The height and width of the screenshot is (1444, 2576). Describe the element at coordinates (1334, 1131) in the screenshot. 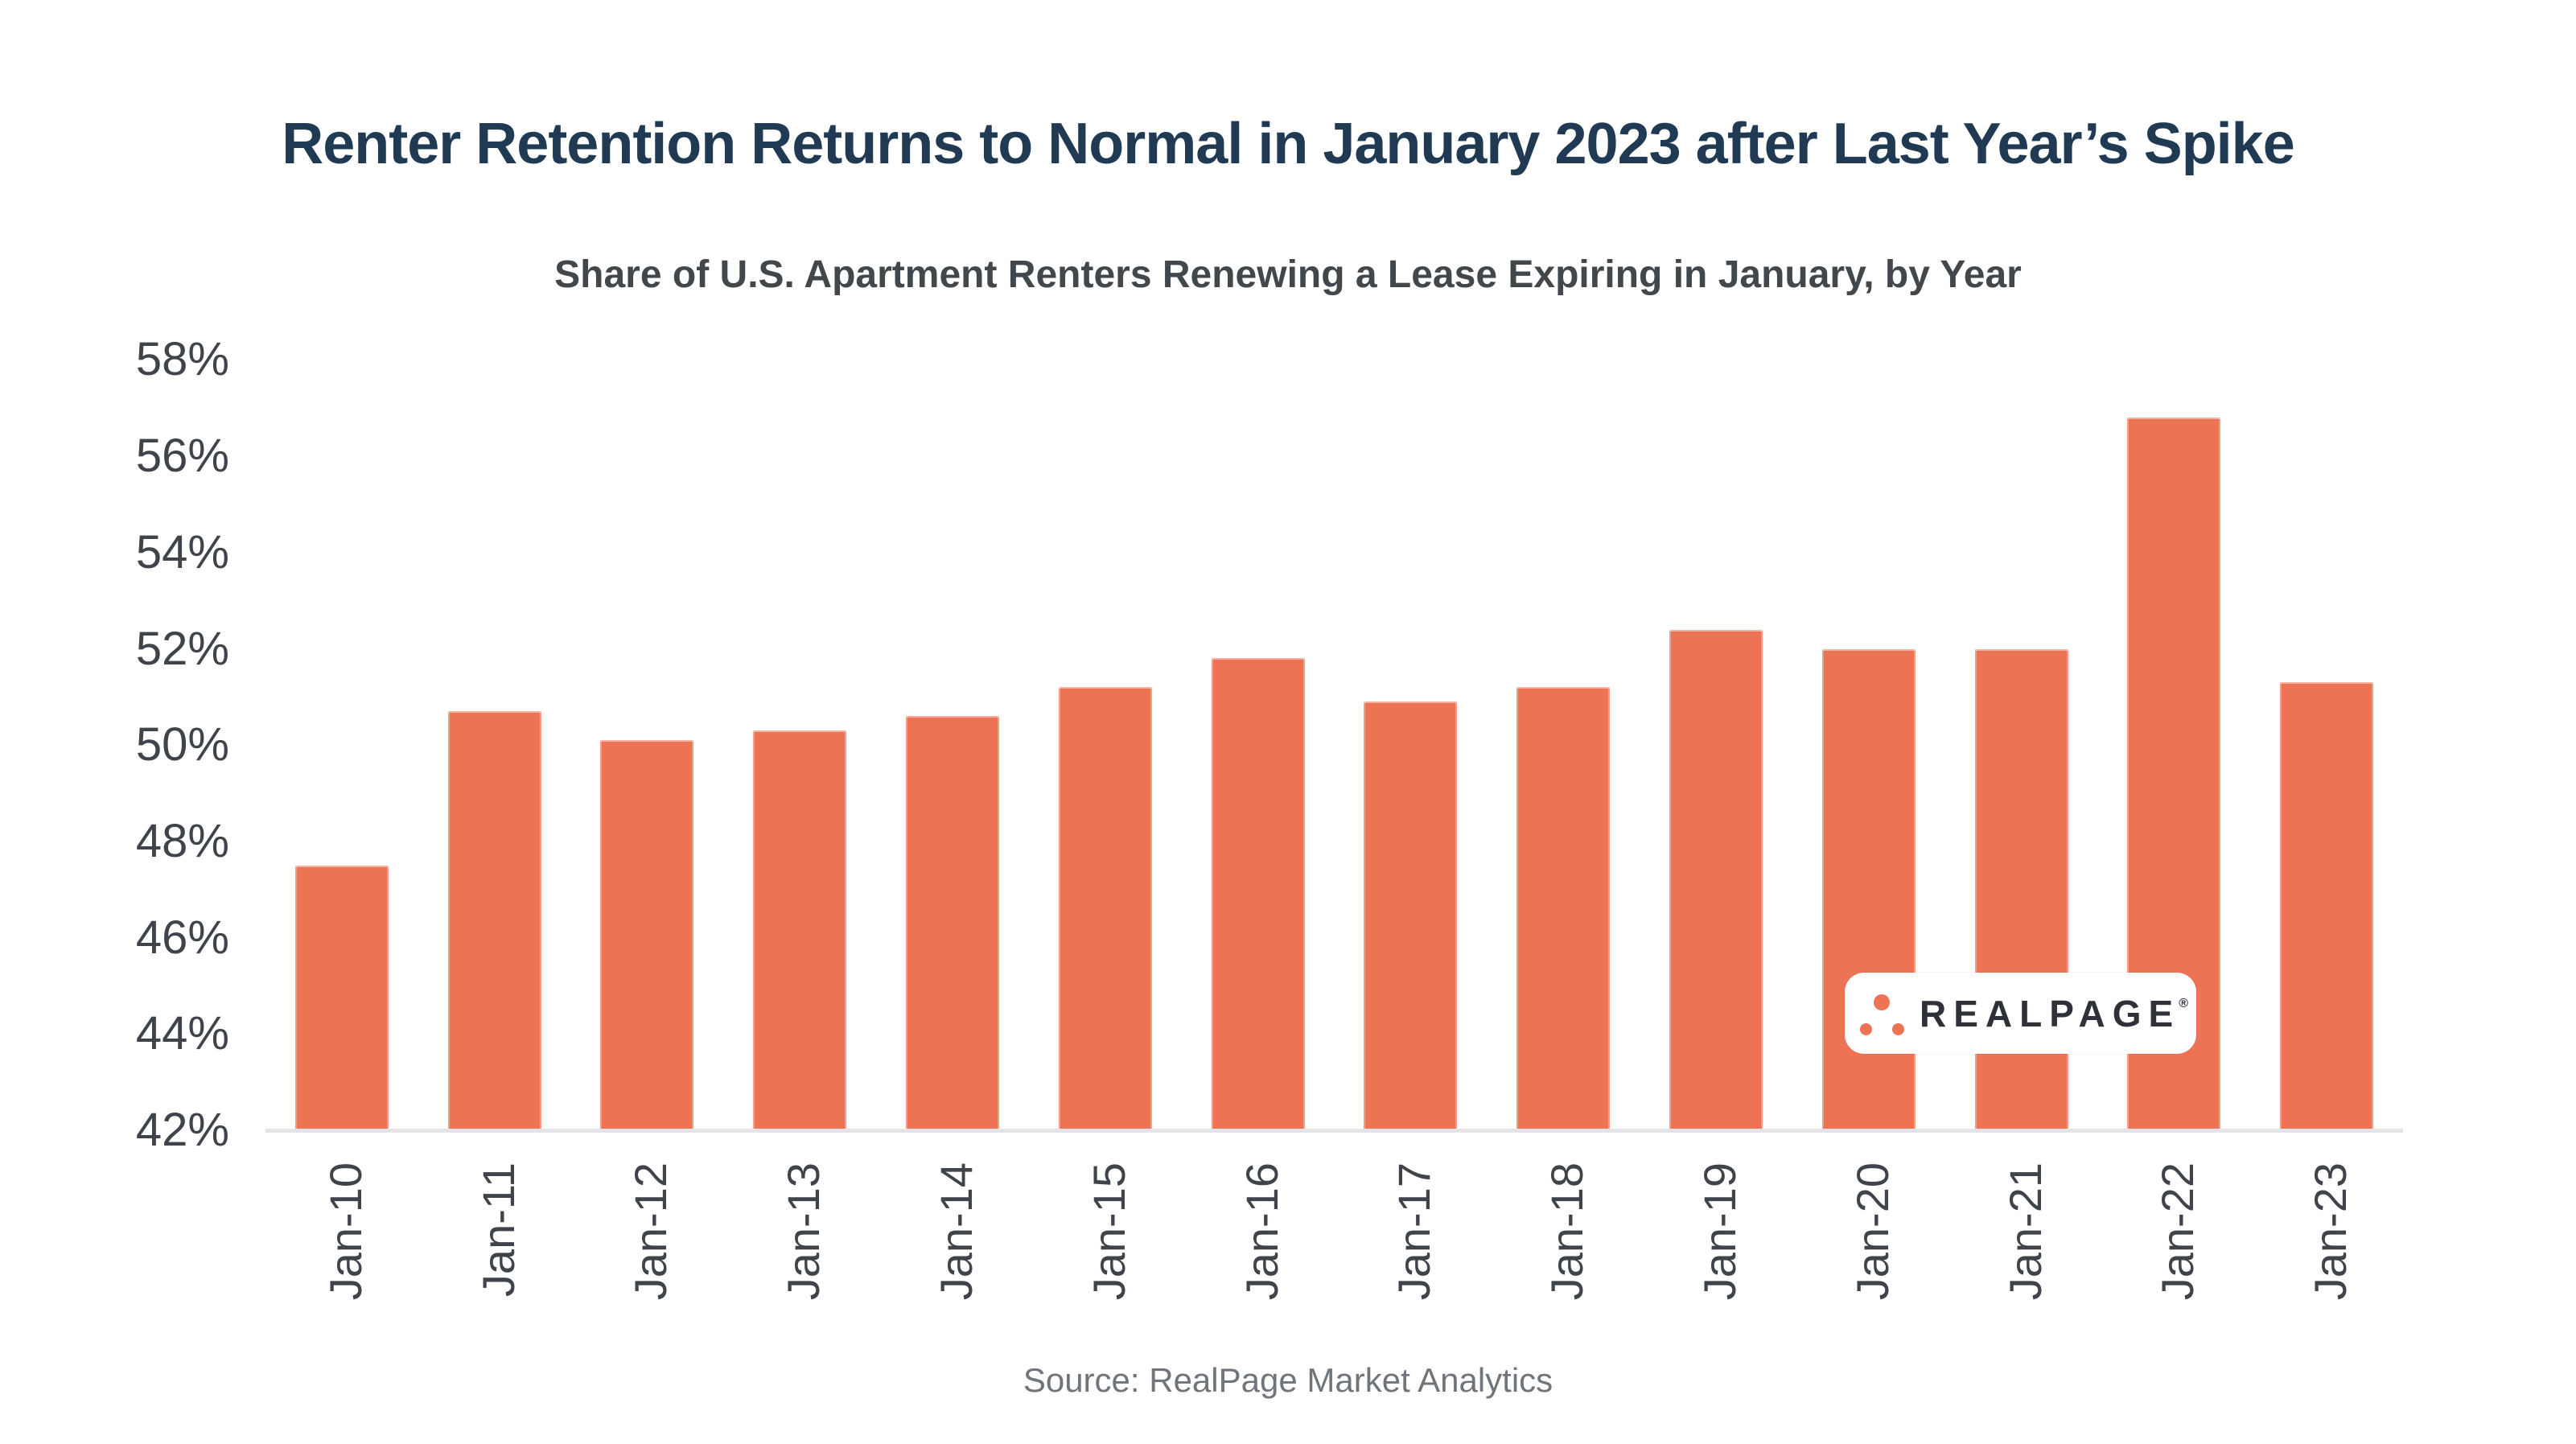

I see `x-axis-baseline` at that location.